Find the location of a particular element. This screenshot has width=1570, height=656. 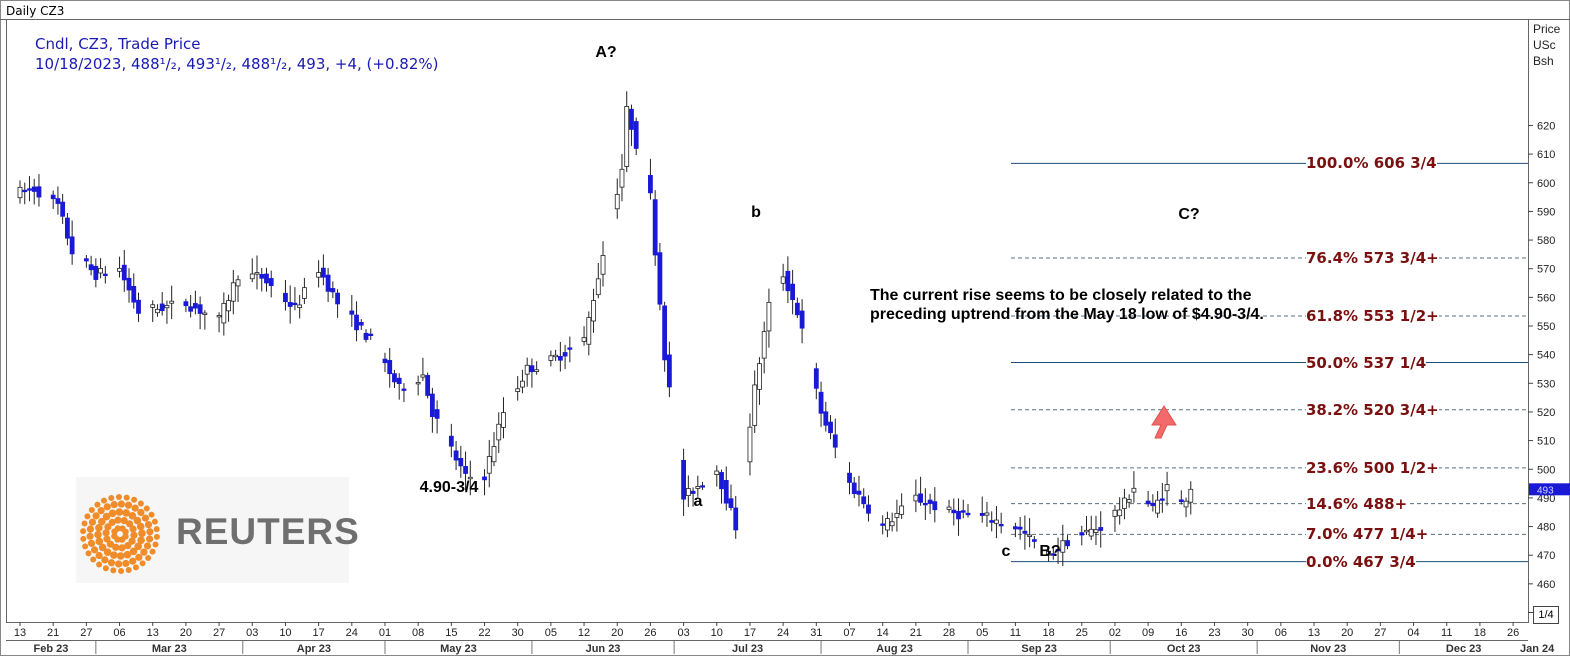

fib-price: 573 3/4+ is located at coordinates (1398, 257).